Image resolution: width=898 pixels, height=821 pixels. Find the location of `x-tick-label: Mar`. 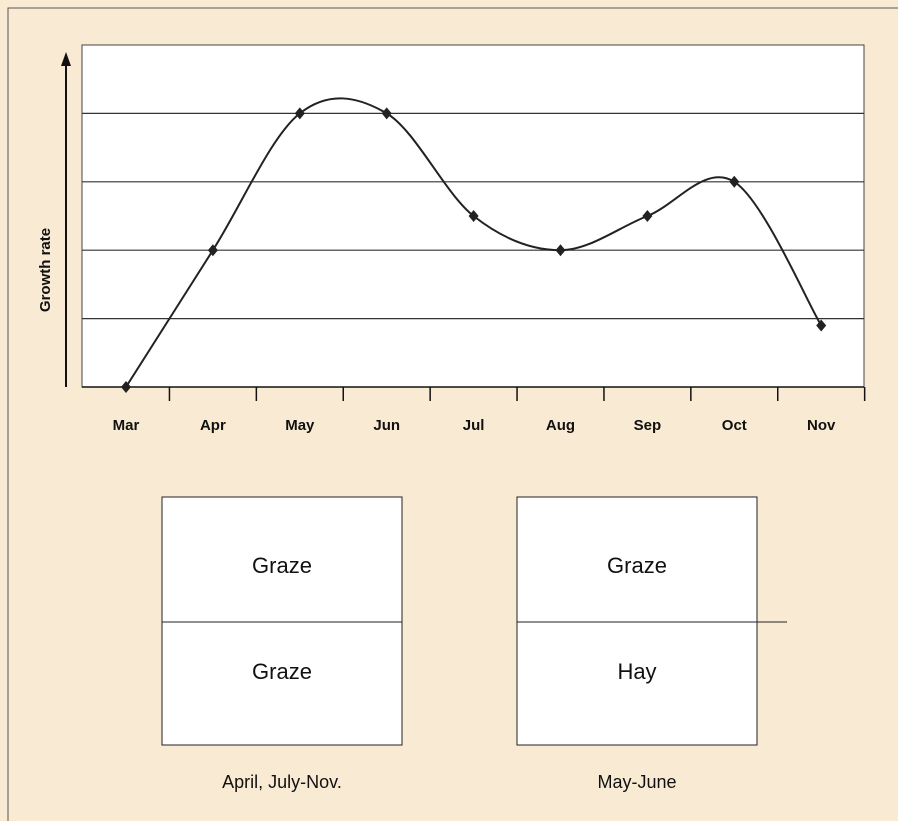

x-tick-label: Mar is located at coordinates (126, 425).